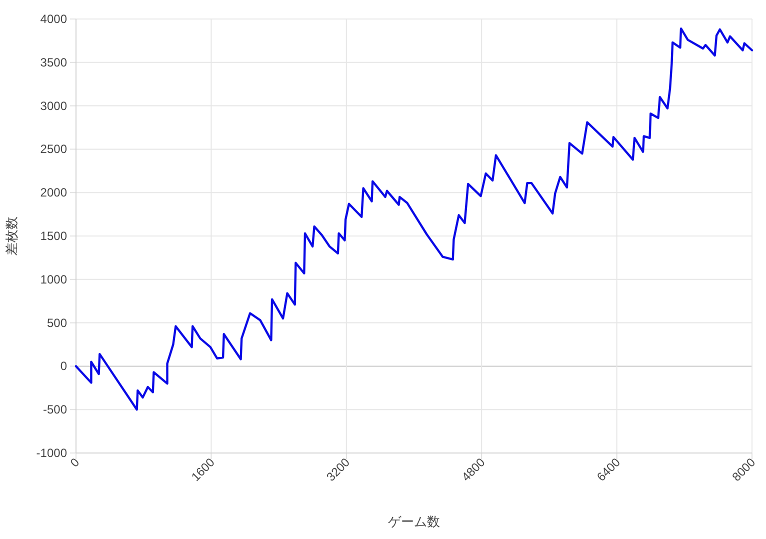 Image resolution: width=766 pixels, height=539 pixels. I want to click on y-tick-label: 3000, so click(54, 105).